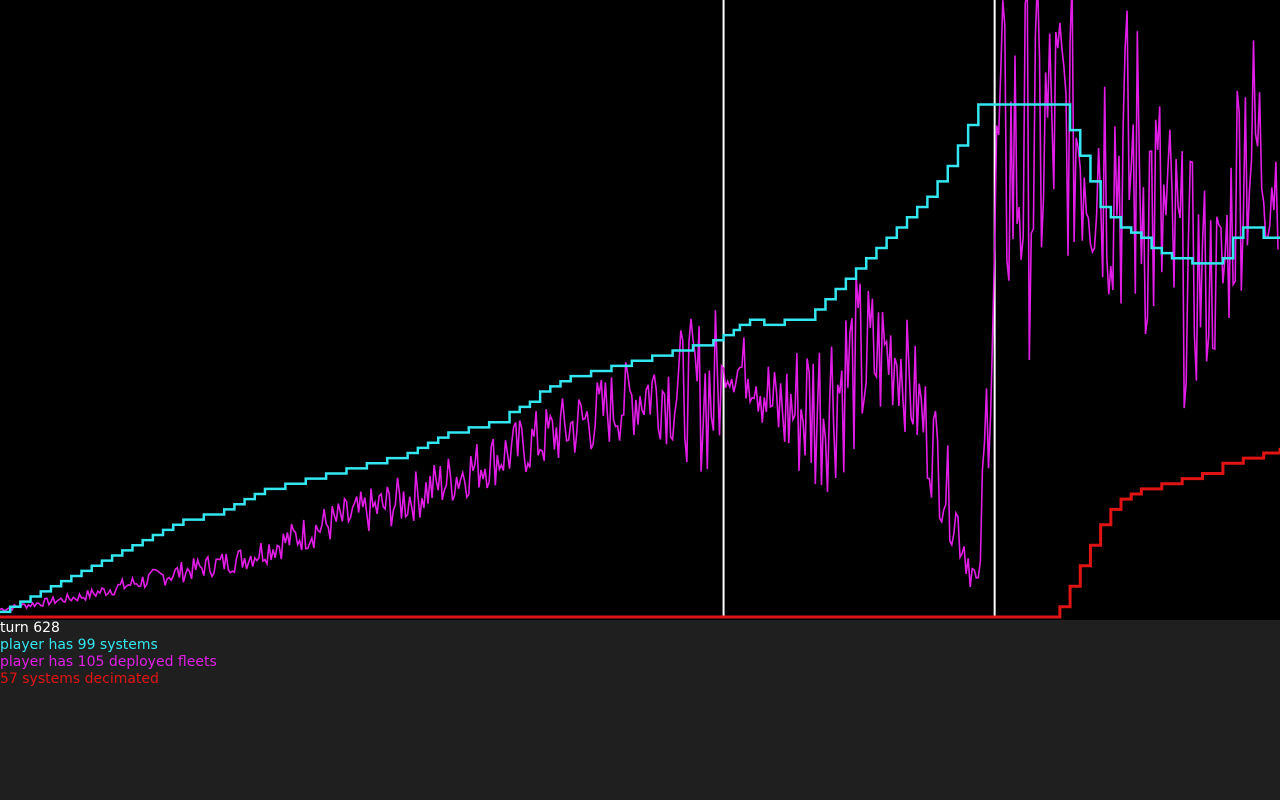 This screenshot has height=800, width=1280. I want to click on systems-count-label: player has 99 systems, so click(79, 645).